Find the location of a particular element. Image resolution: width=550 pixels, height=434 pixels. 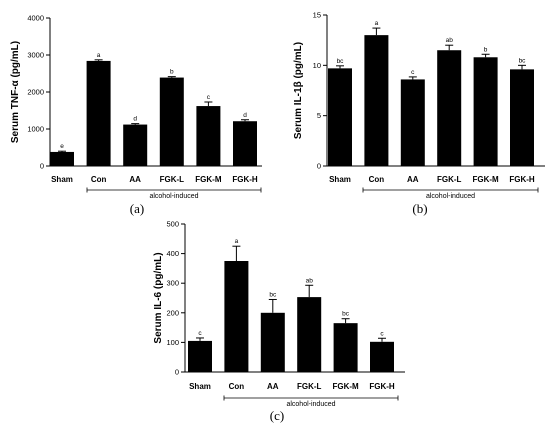

significance-label: e is located at coordinates (62, 146).